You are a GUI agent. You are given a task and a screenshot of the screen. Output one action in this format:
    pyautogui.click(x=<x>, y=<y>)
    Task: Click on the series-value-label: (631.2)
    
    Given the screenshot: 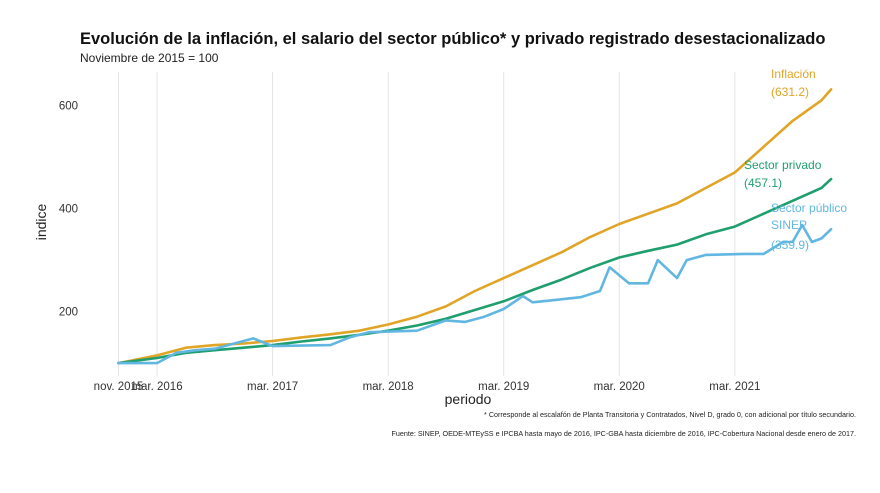 What is the action you would take?
    pyautogui.click(x=790, y=92)
    